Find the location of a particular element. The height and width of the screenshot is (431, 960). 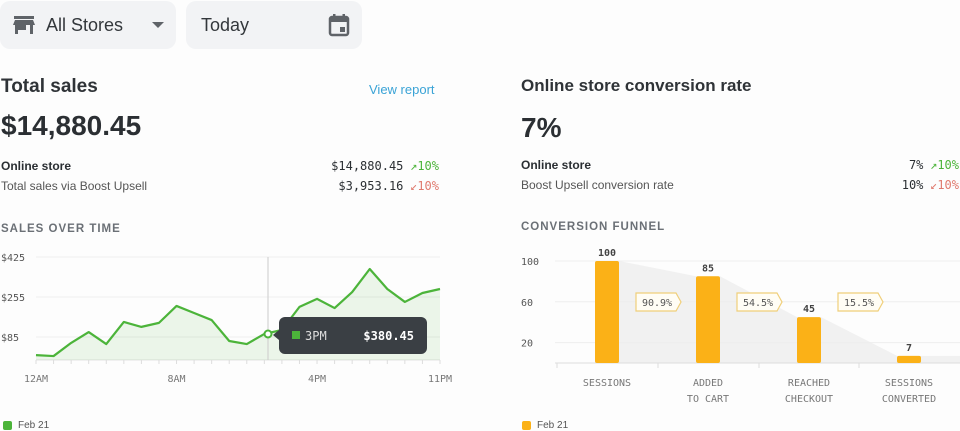

step-rate-label: 15.5% is located at coordinates (859, 303).